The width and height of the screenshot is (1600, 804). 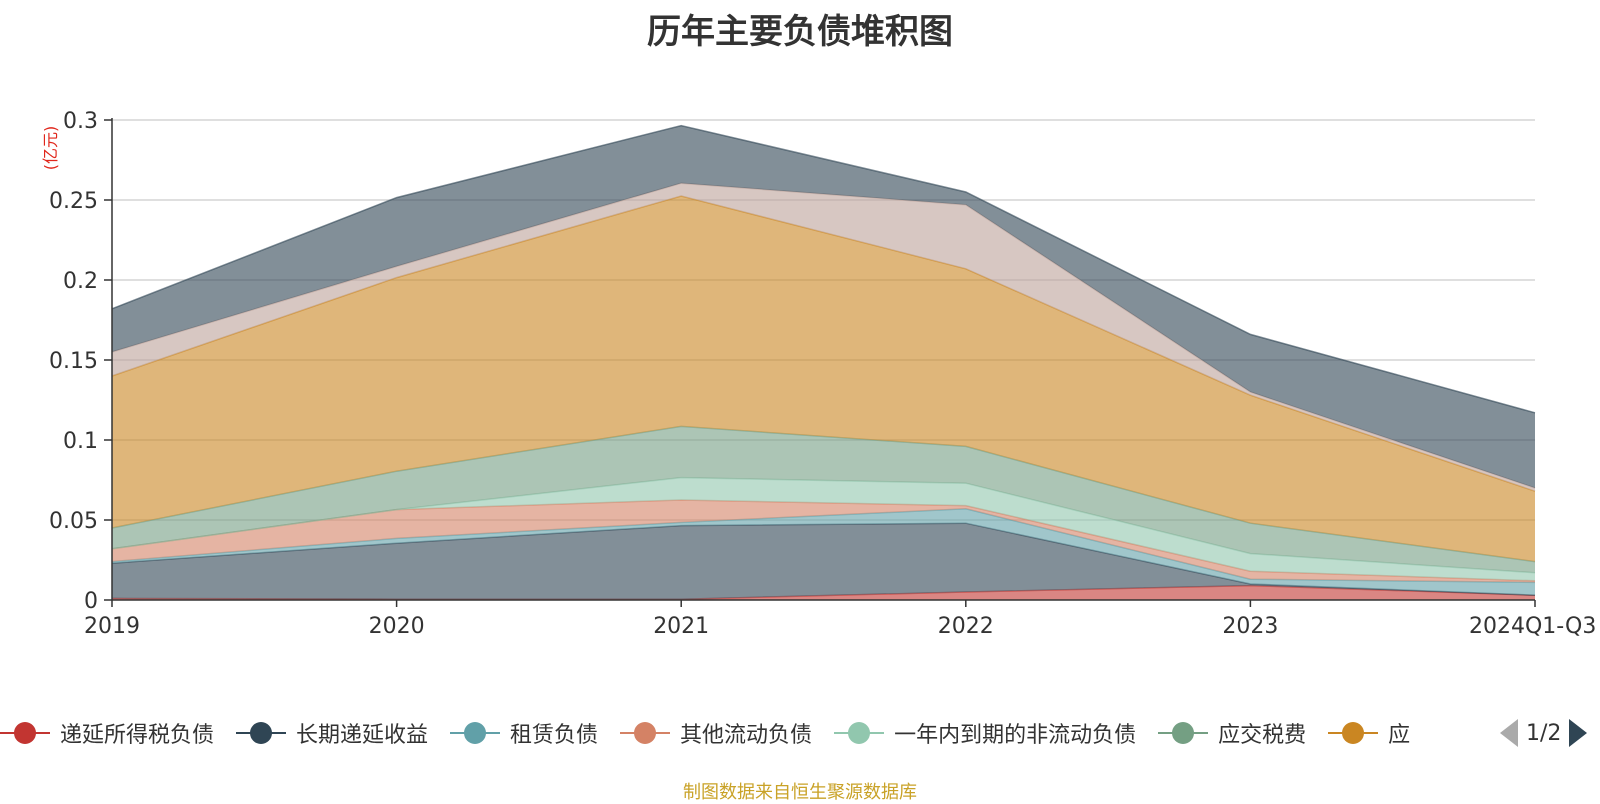 I want to click on legend-page-indicator: 1/2, so click(x=1544, y=733).